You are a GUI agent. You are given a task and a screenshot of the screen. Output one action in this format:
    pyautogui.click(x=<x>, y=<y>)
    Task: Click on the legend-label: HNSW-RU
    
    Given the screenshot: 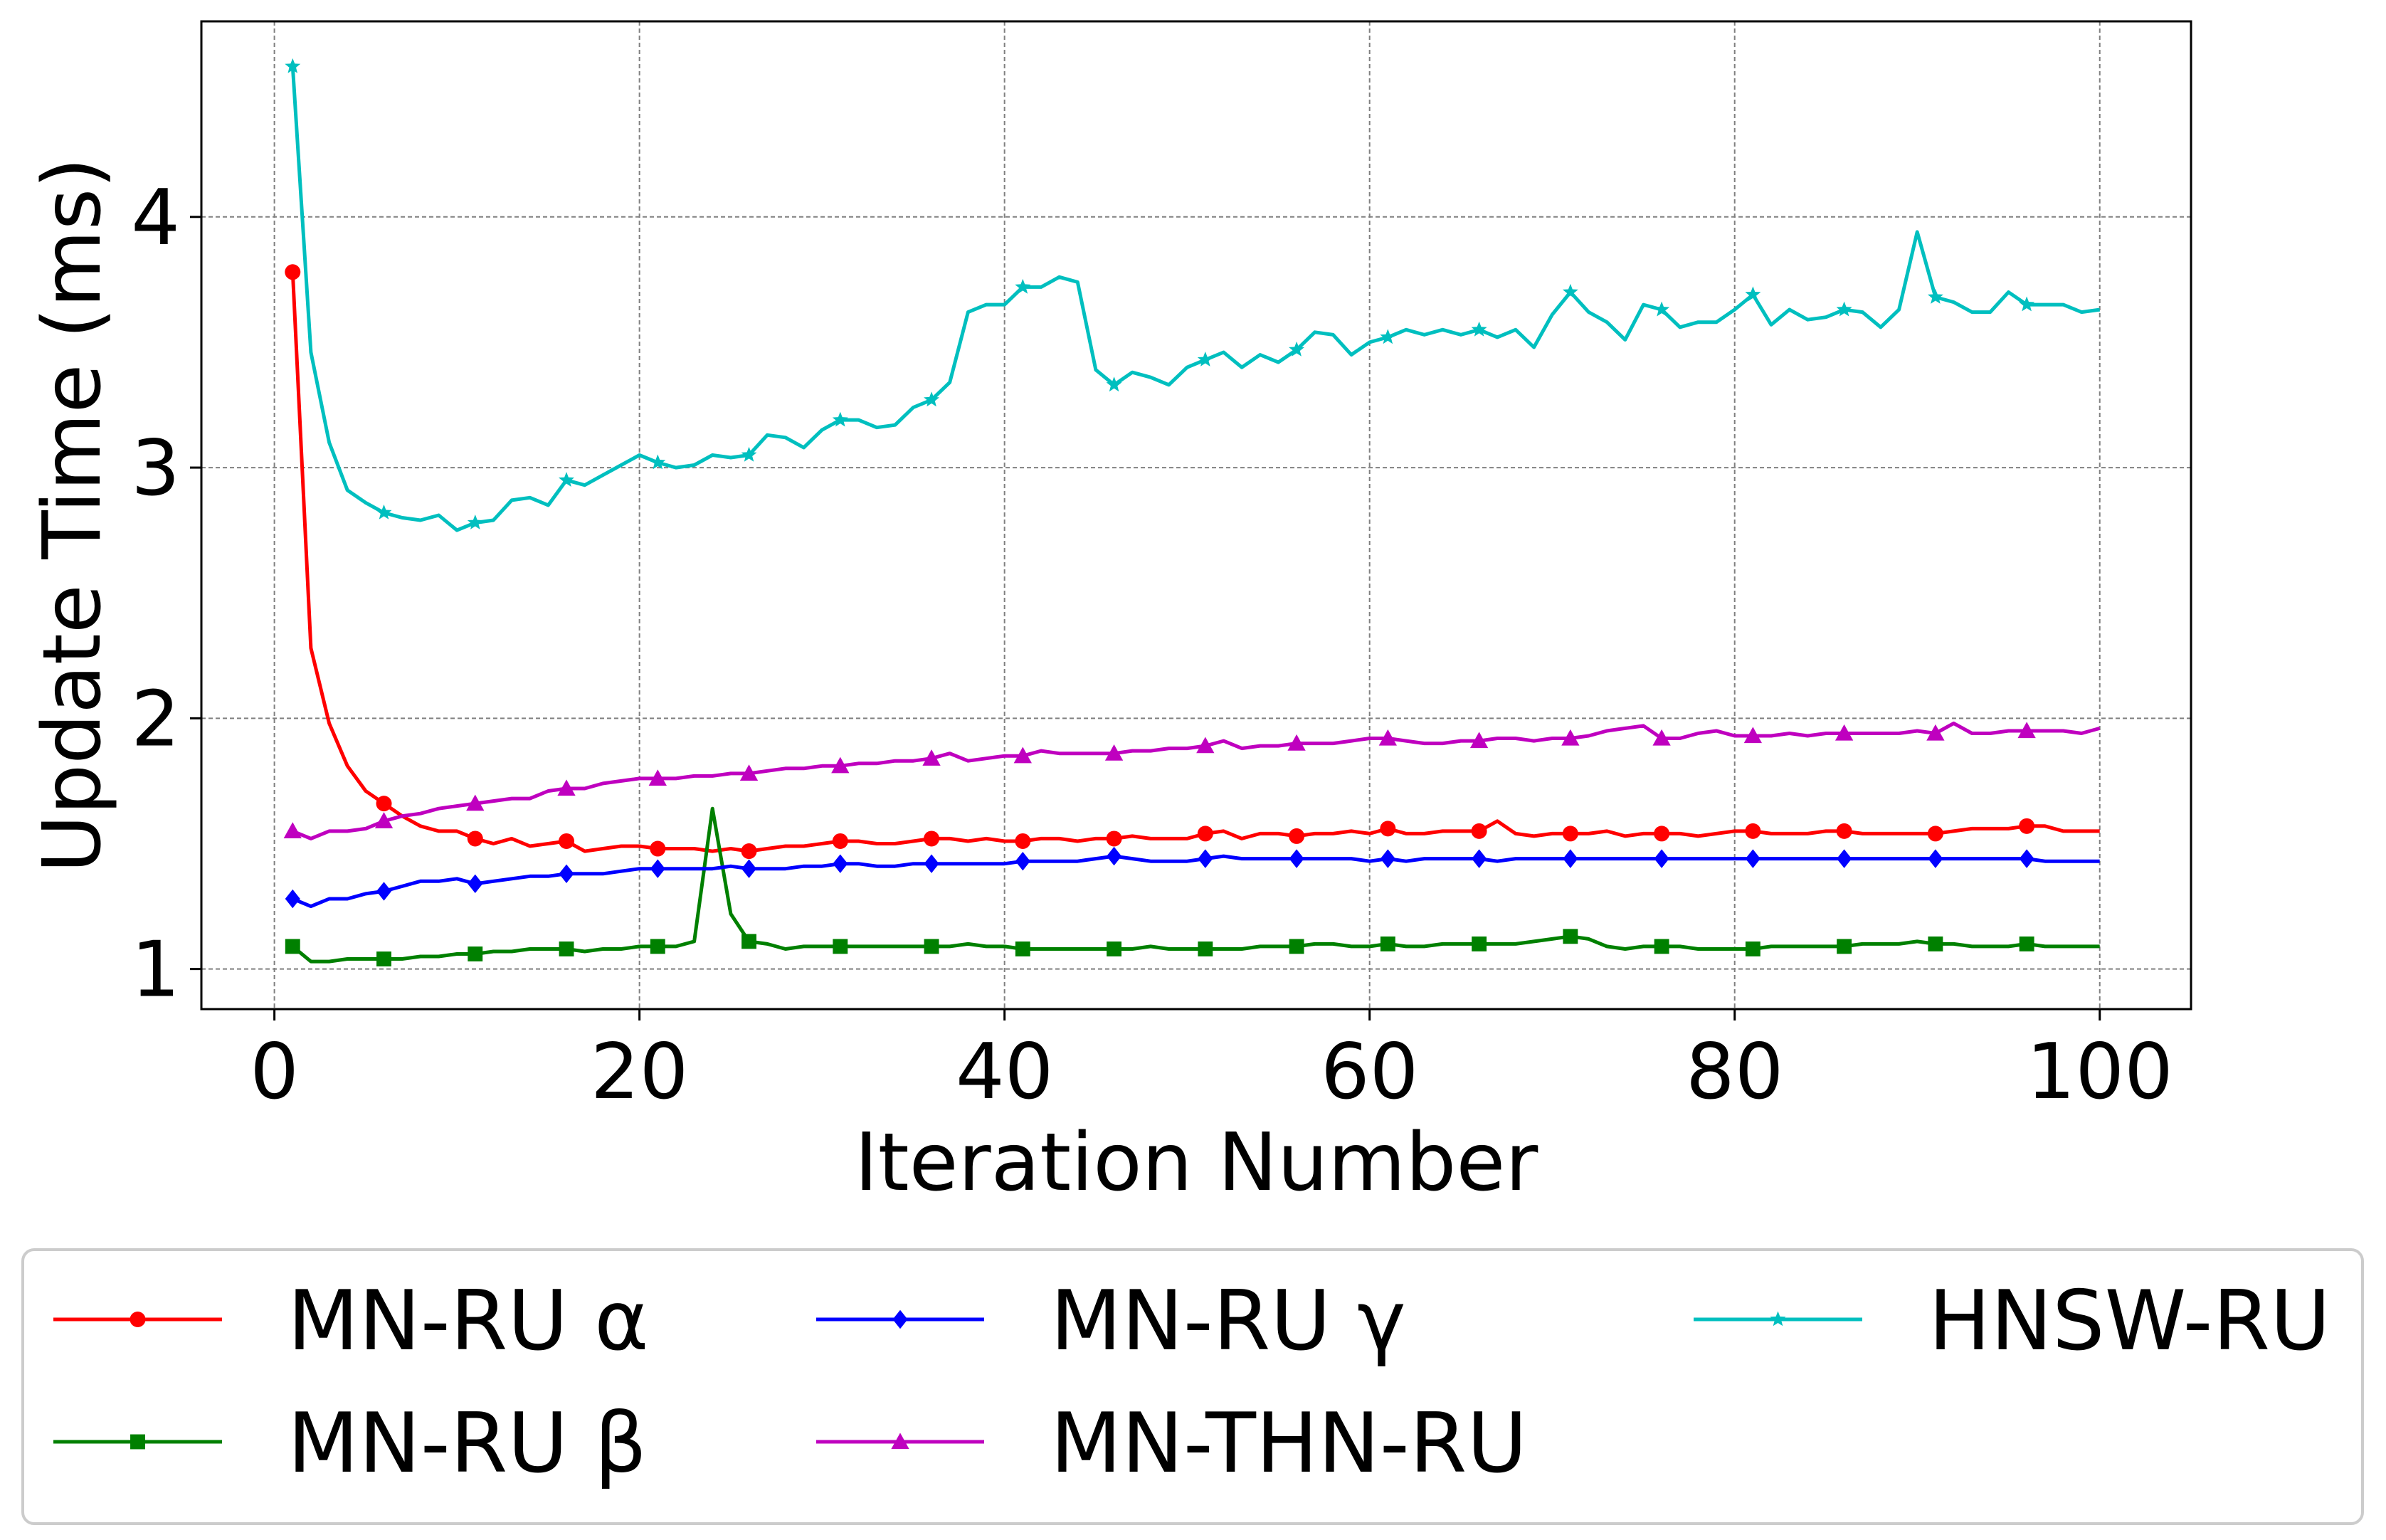 What is the action you would take?
    pyautogui.click(x=2129, y=1321)
    